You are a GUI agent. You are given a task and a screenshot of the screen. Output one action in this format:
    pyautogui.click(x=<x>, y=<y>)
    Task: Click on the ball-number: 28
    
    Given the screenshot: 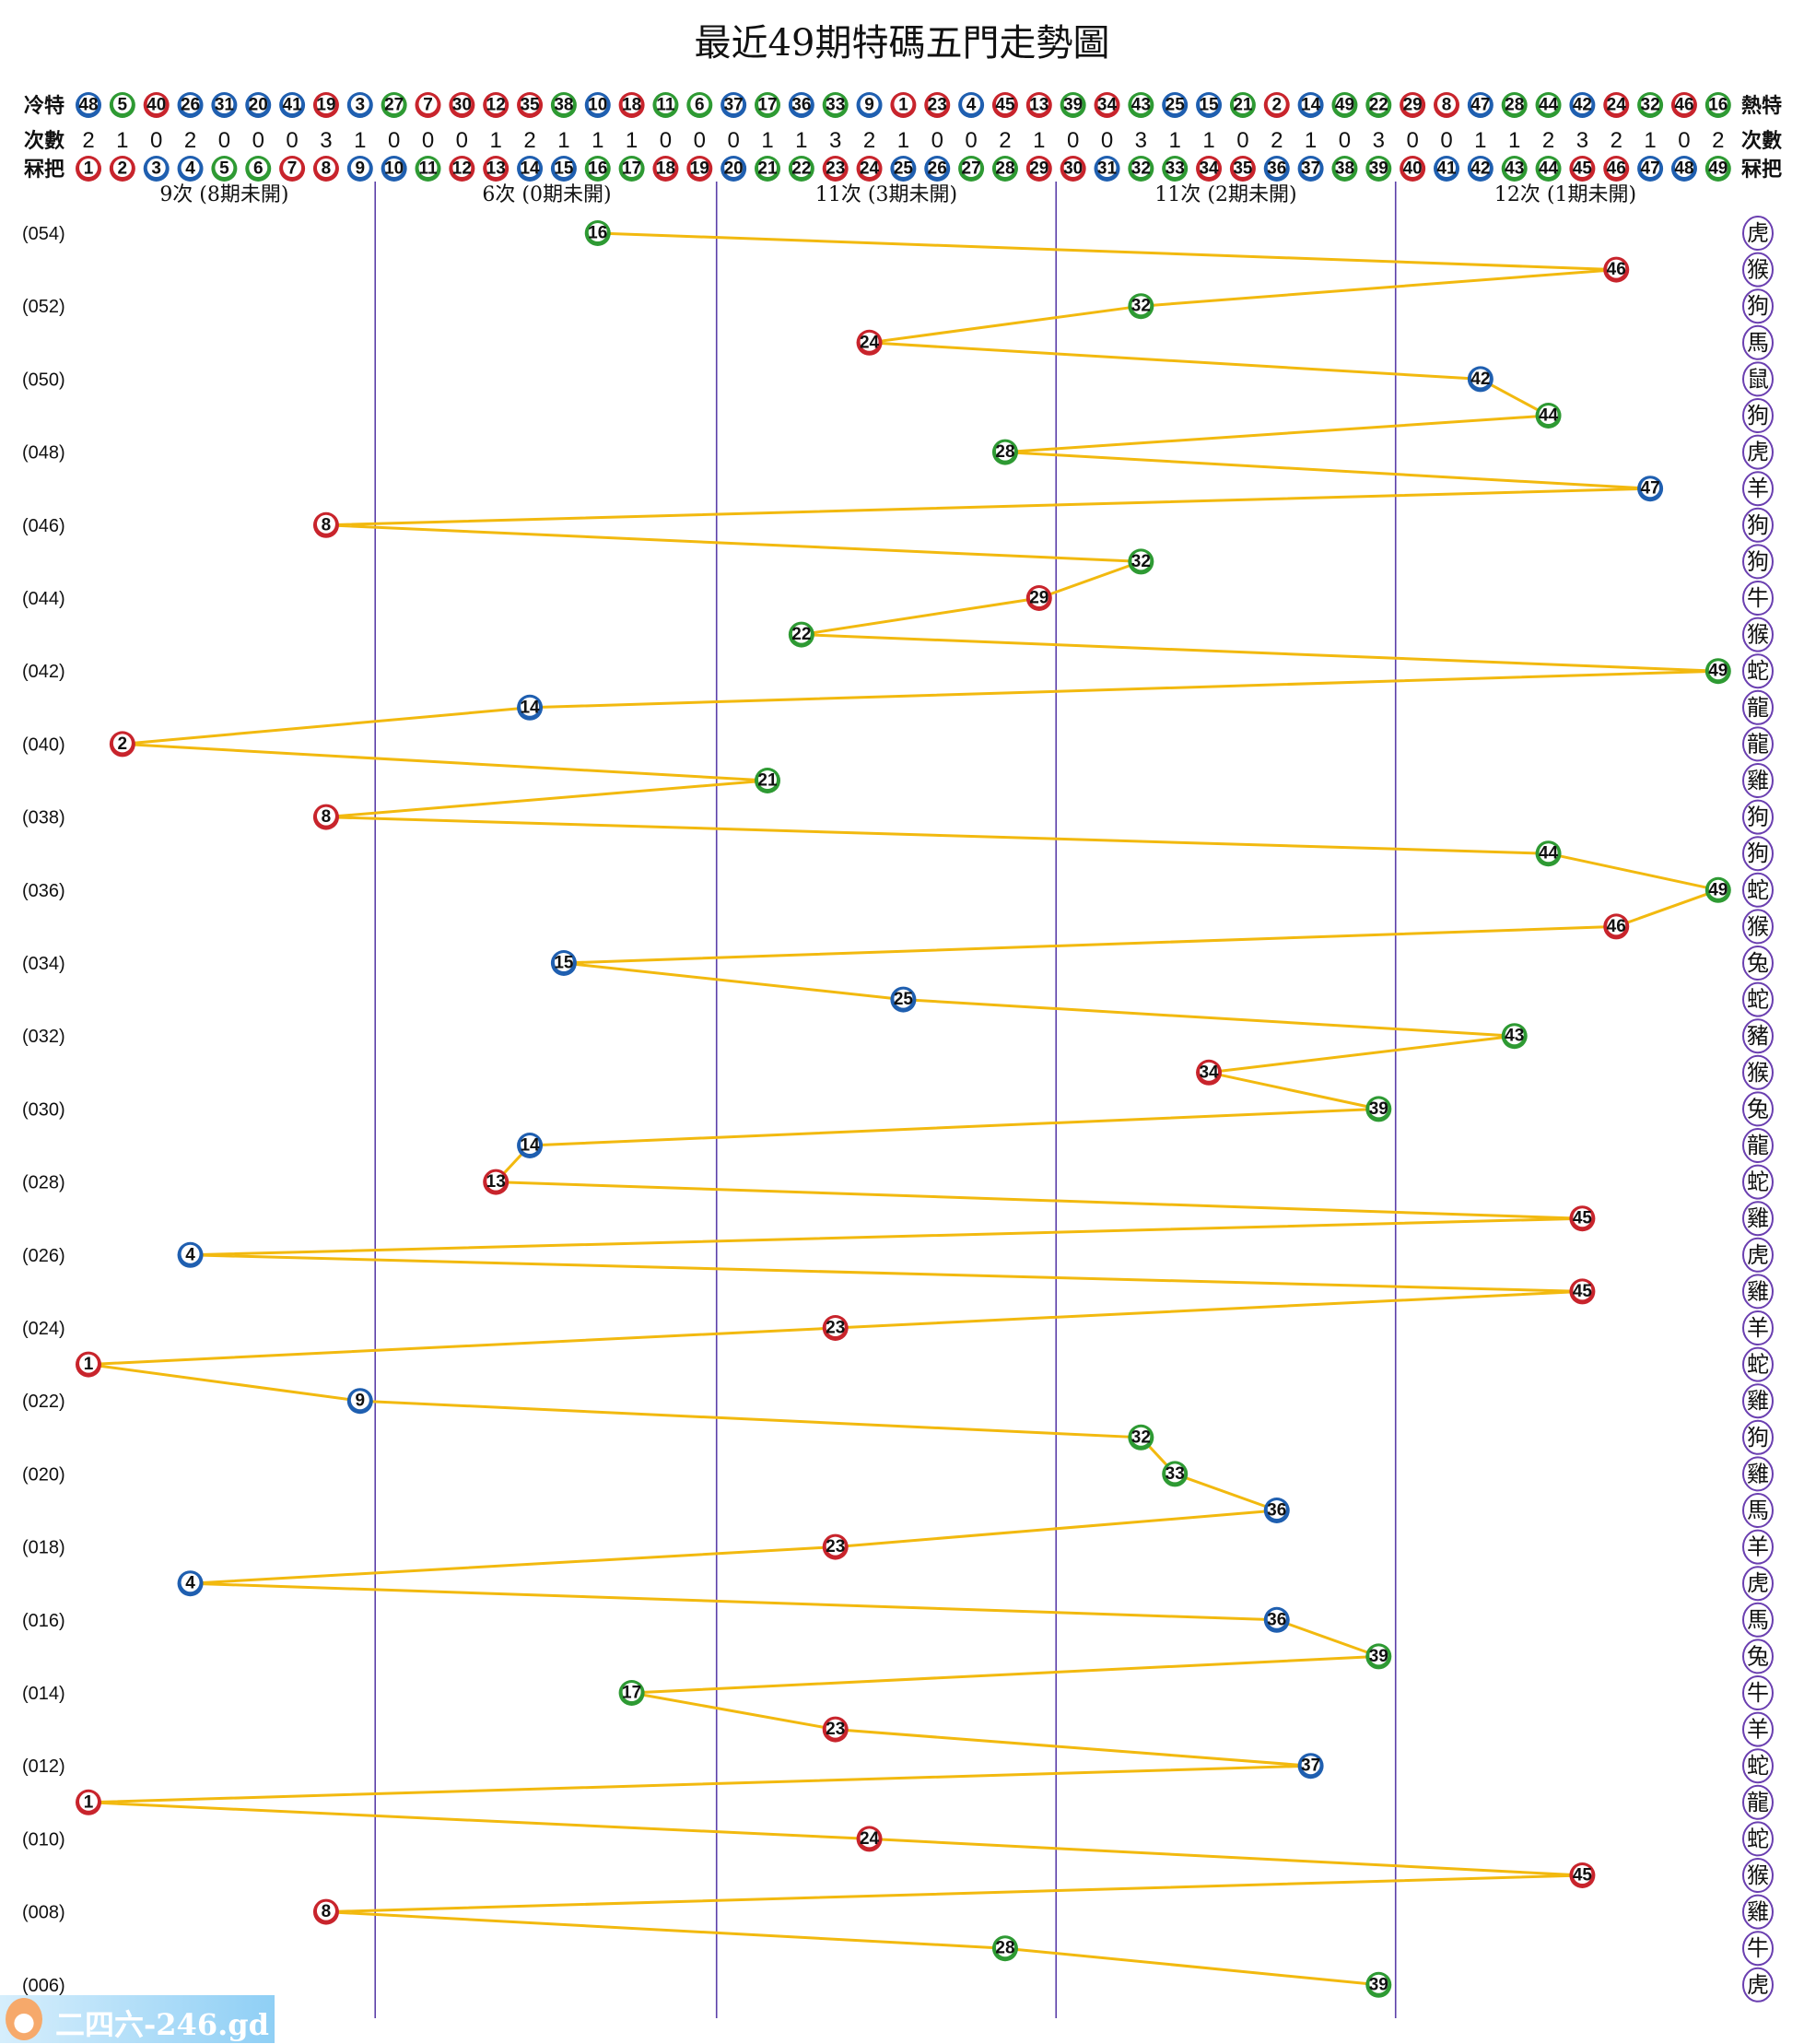 What is the action you would take?
    pyautogui.click(x=1004, y=452)
    